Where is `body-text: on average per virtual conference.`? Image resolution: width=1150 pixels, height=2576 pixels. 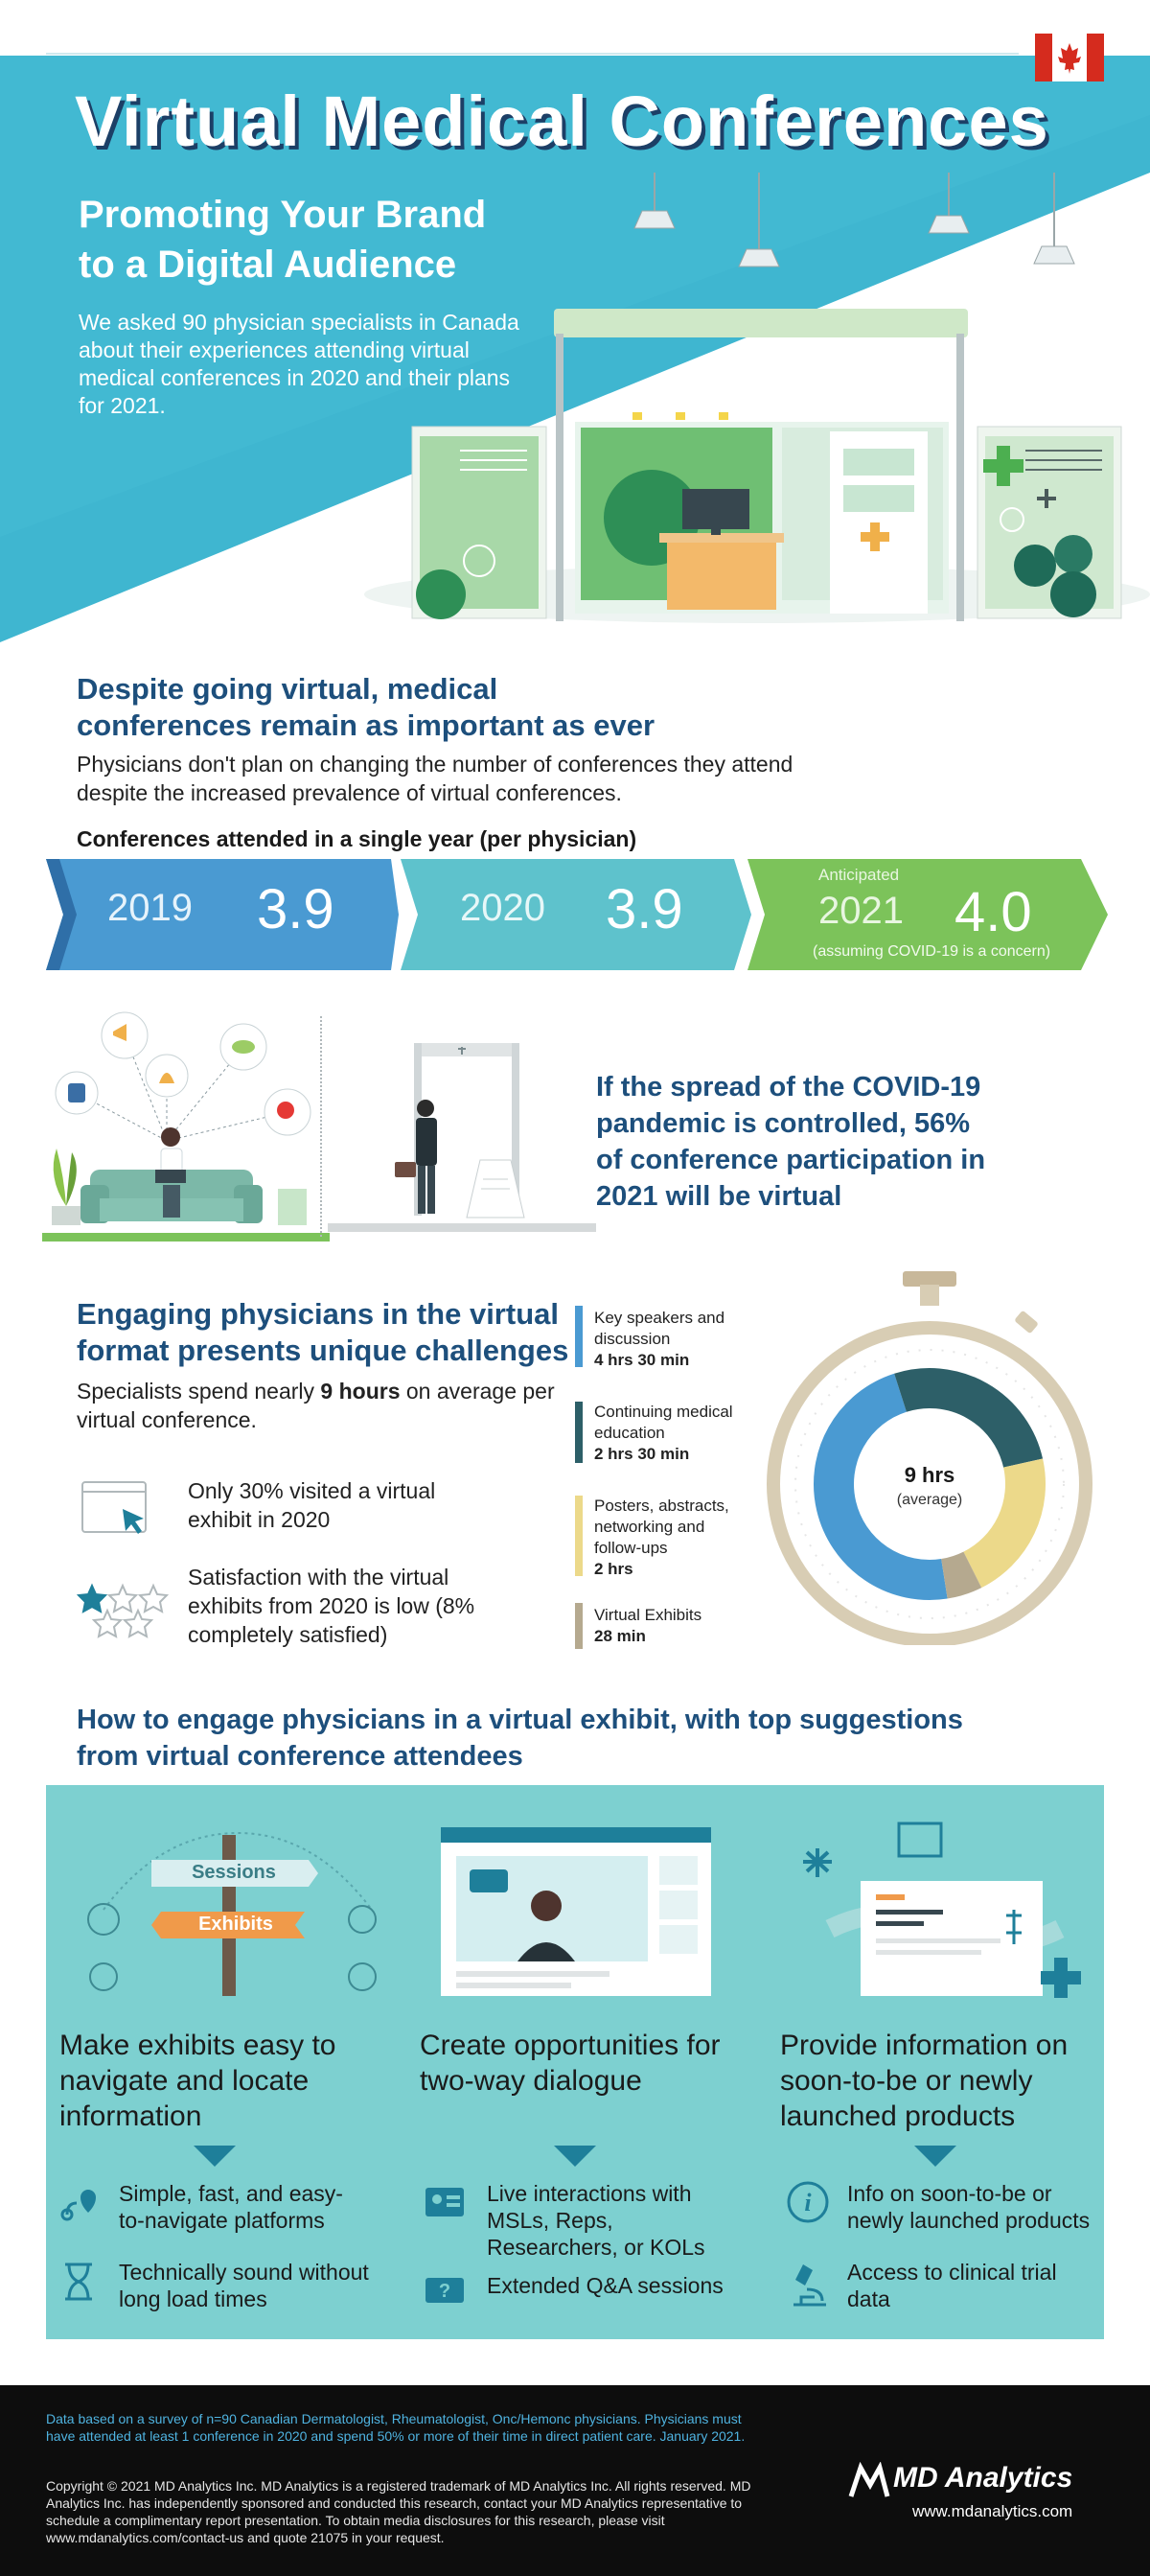 body-text: on average per virtual conference. is located at coordinates (316, 1406).